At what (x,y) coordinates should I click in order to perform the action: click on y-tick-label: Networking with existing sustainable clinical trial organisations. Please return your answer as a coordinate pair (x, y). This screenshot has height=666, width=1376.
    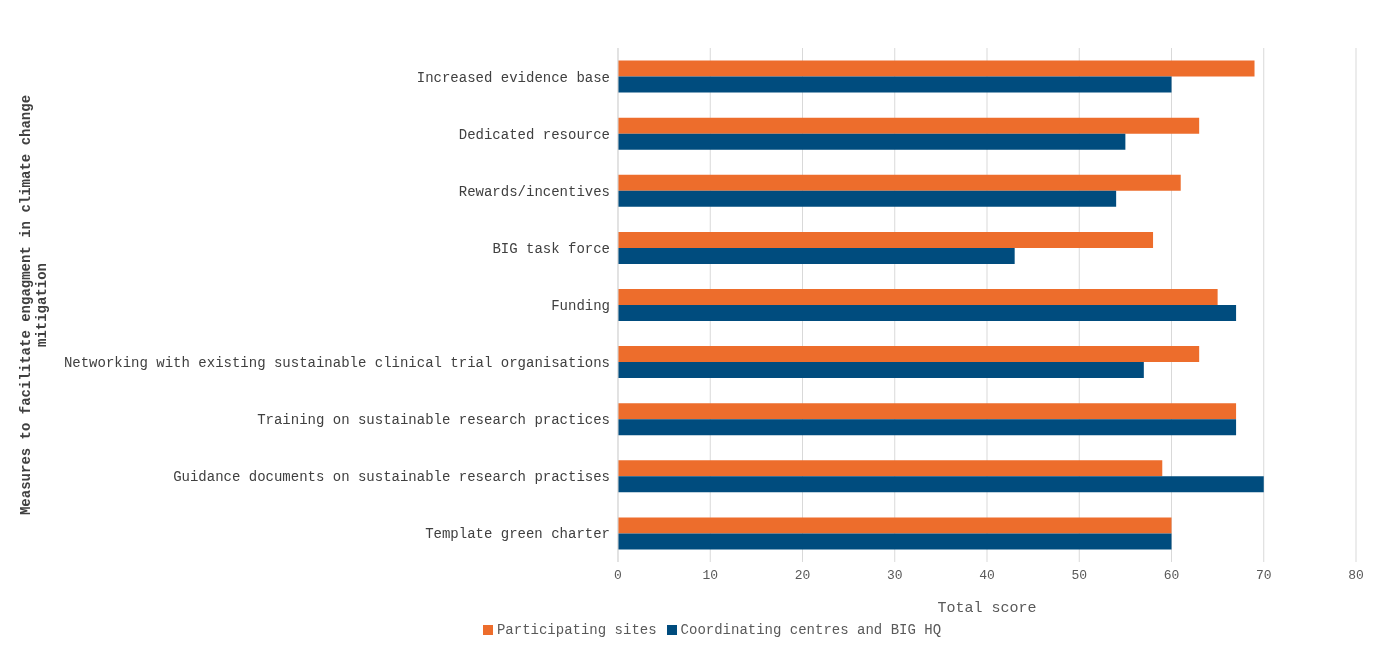
    Looking at the image, I should click on (336, 363).